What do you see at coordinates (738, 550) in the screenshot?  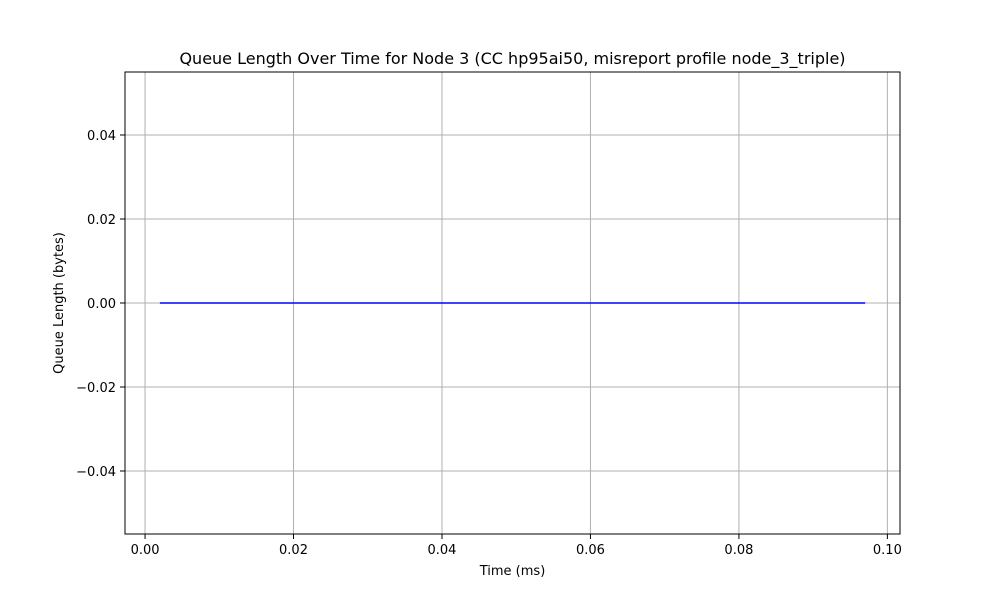 I see `x-tick-label: 0.08` at bounding box center [738, 550].